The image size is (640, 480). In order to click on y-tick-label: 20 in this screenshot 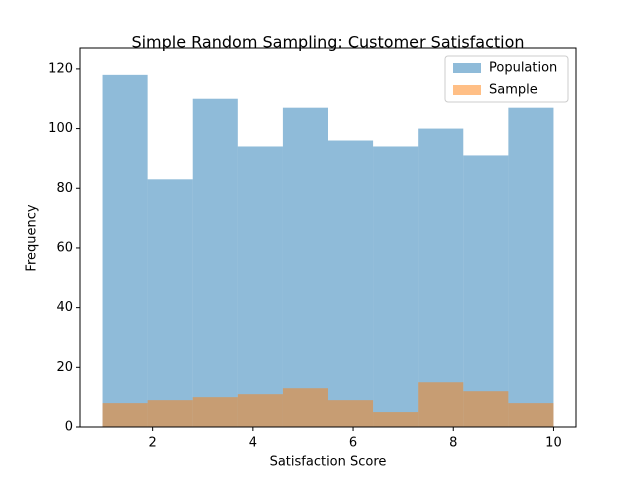, I will do `click(64, 367)`.